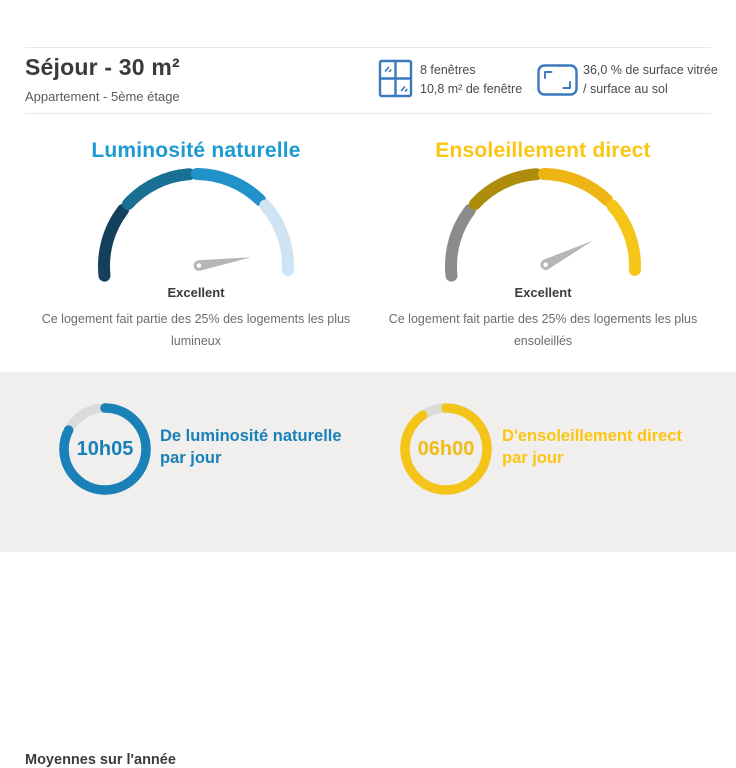 The height and width of the screenshot is (768, 736). Describe the element at coordinates (471, 80) in the screenshot. I see `windows-info: 8 fenêtres 10,8 m² de fenêtre` at that location.